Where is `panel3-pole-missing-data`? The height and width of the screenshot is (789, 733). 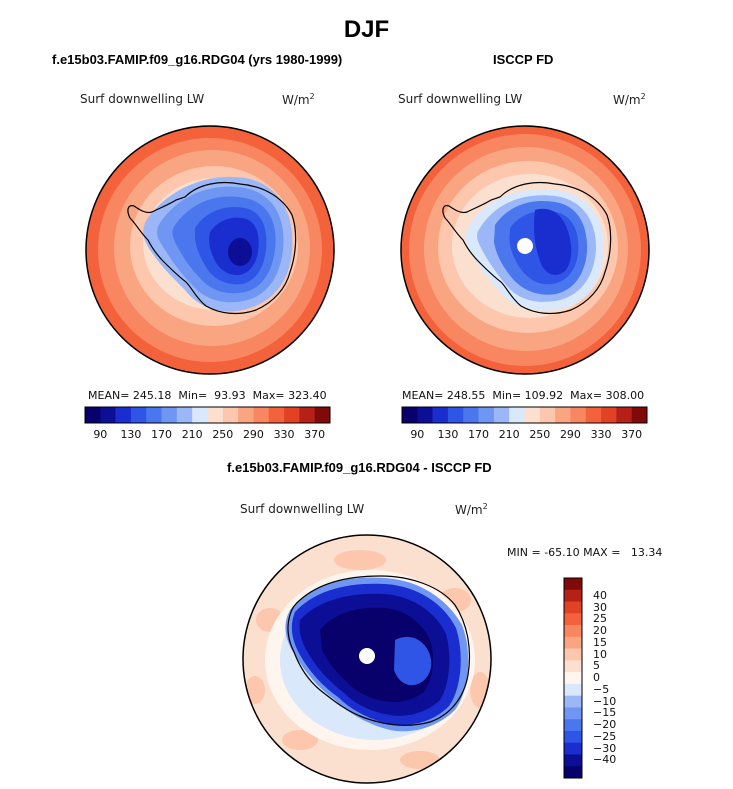
panel3-pole-missing-data is located at coordinates (367, 656).